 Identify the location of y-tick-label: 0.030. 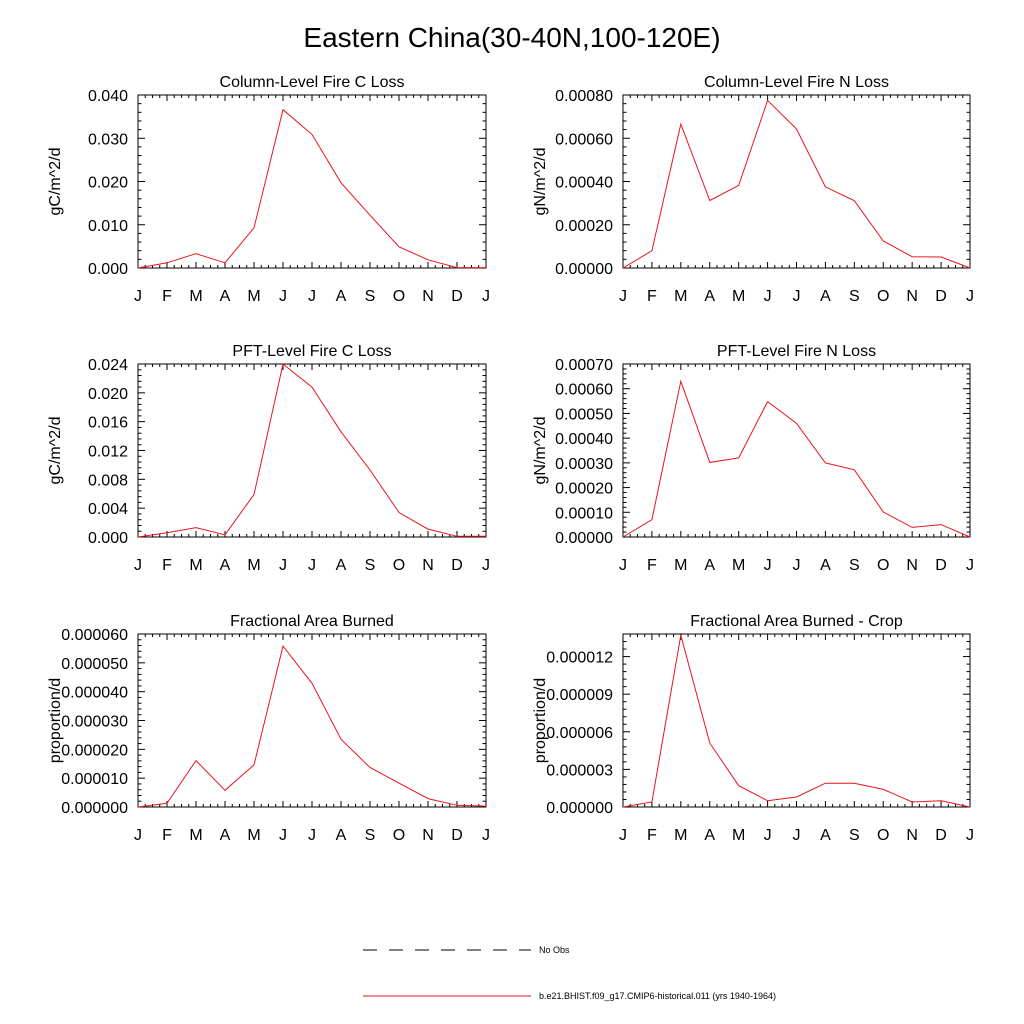
(108, 139).